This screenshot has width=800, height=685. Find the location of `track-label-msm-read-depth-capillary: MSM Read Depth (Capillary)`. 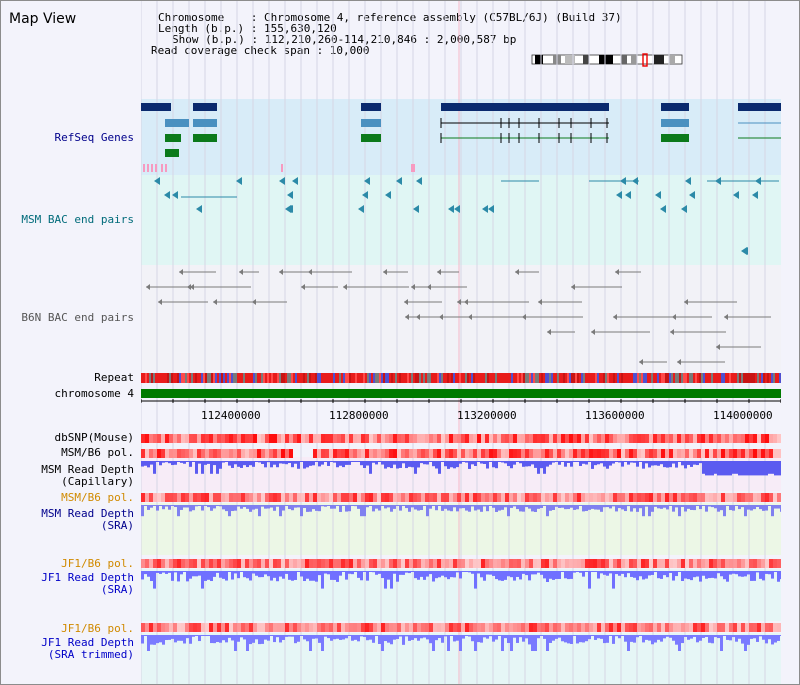

track-label-msm-read-depth-capillary: MSM Read Depth (Capillary) is located at coordinates (87, 475).